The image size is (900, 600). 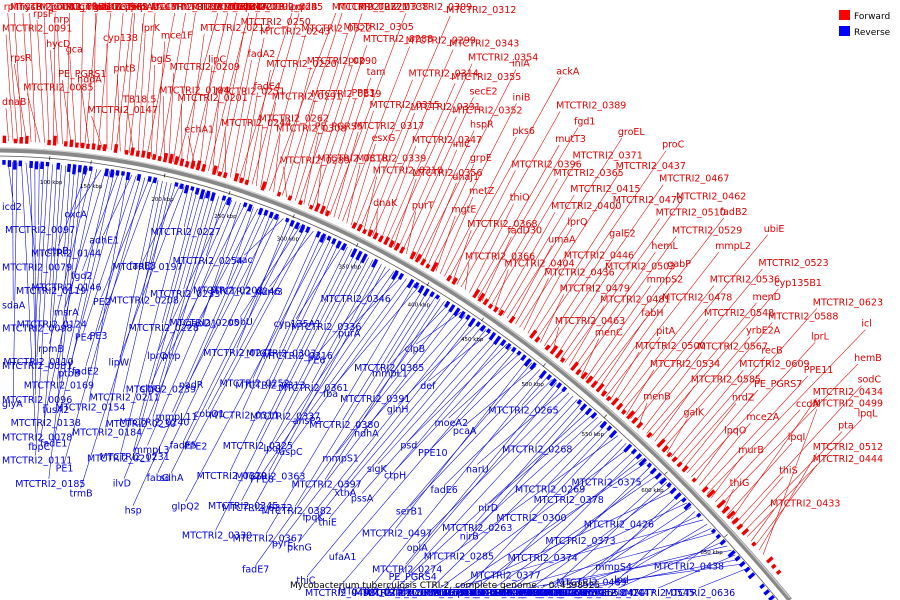 What do you see at coordinates (102, 302) in the screenshot?
I see `gene-label: PE2` at bounding box center [102, 302].